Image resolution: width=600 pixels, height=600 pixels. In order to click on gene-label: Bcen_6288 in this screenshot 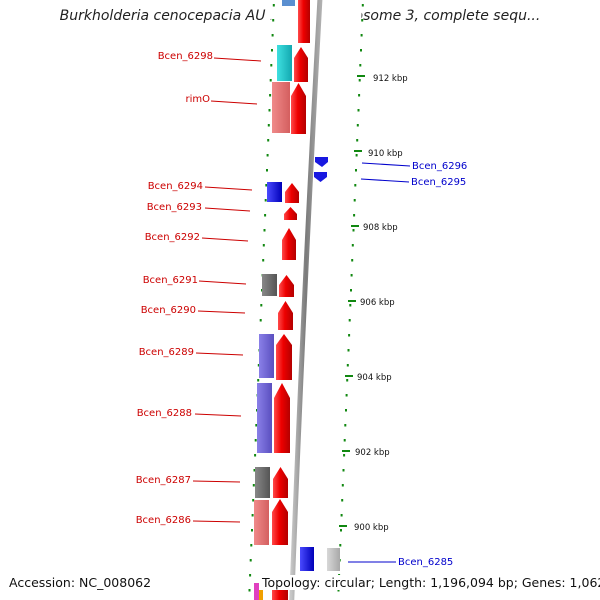, I will do `click(164, 413)`.